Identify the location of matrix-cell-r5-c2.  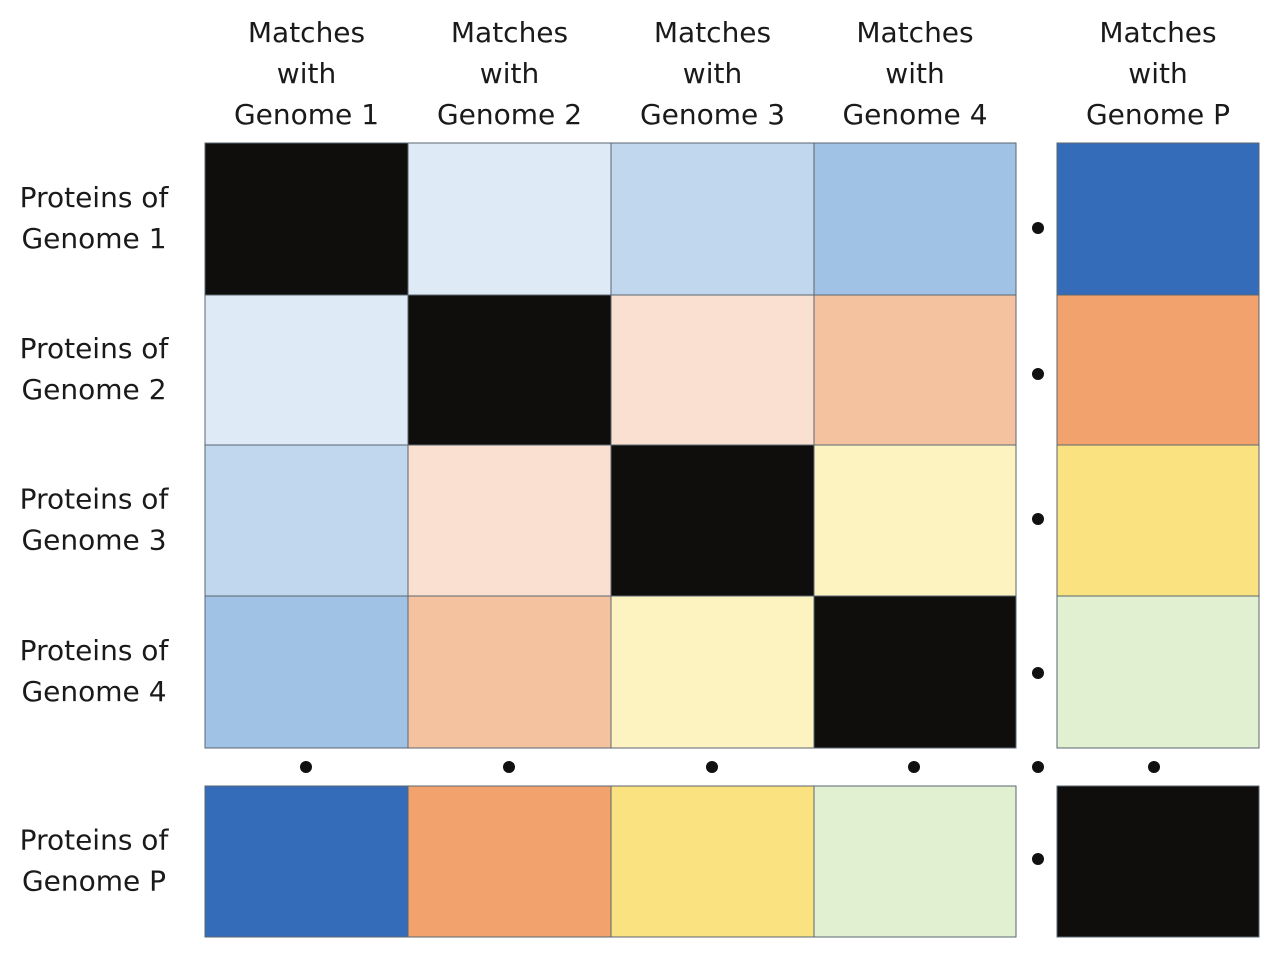
(509, 861).